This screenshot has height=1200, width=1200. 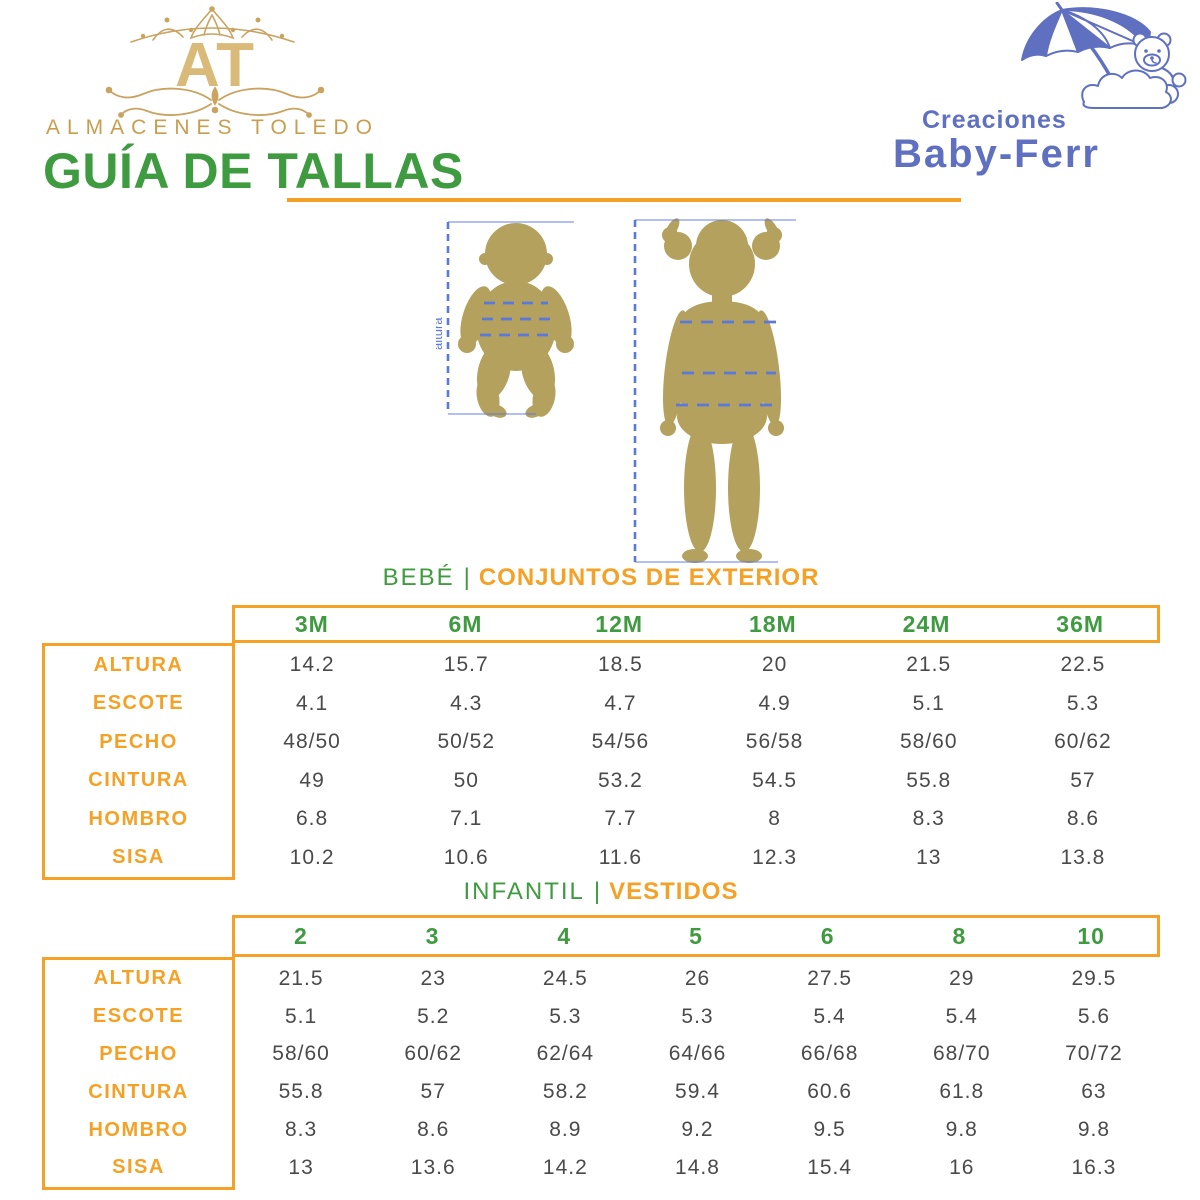 What do you see at coordinates (212, 24) in the screenshot?
I see `tiara-crown-icon` at bounding box center [212, 24].